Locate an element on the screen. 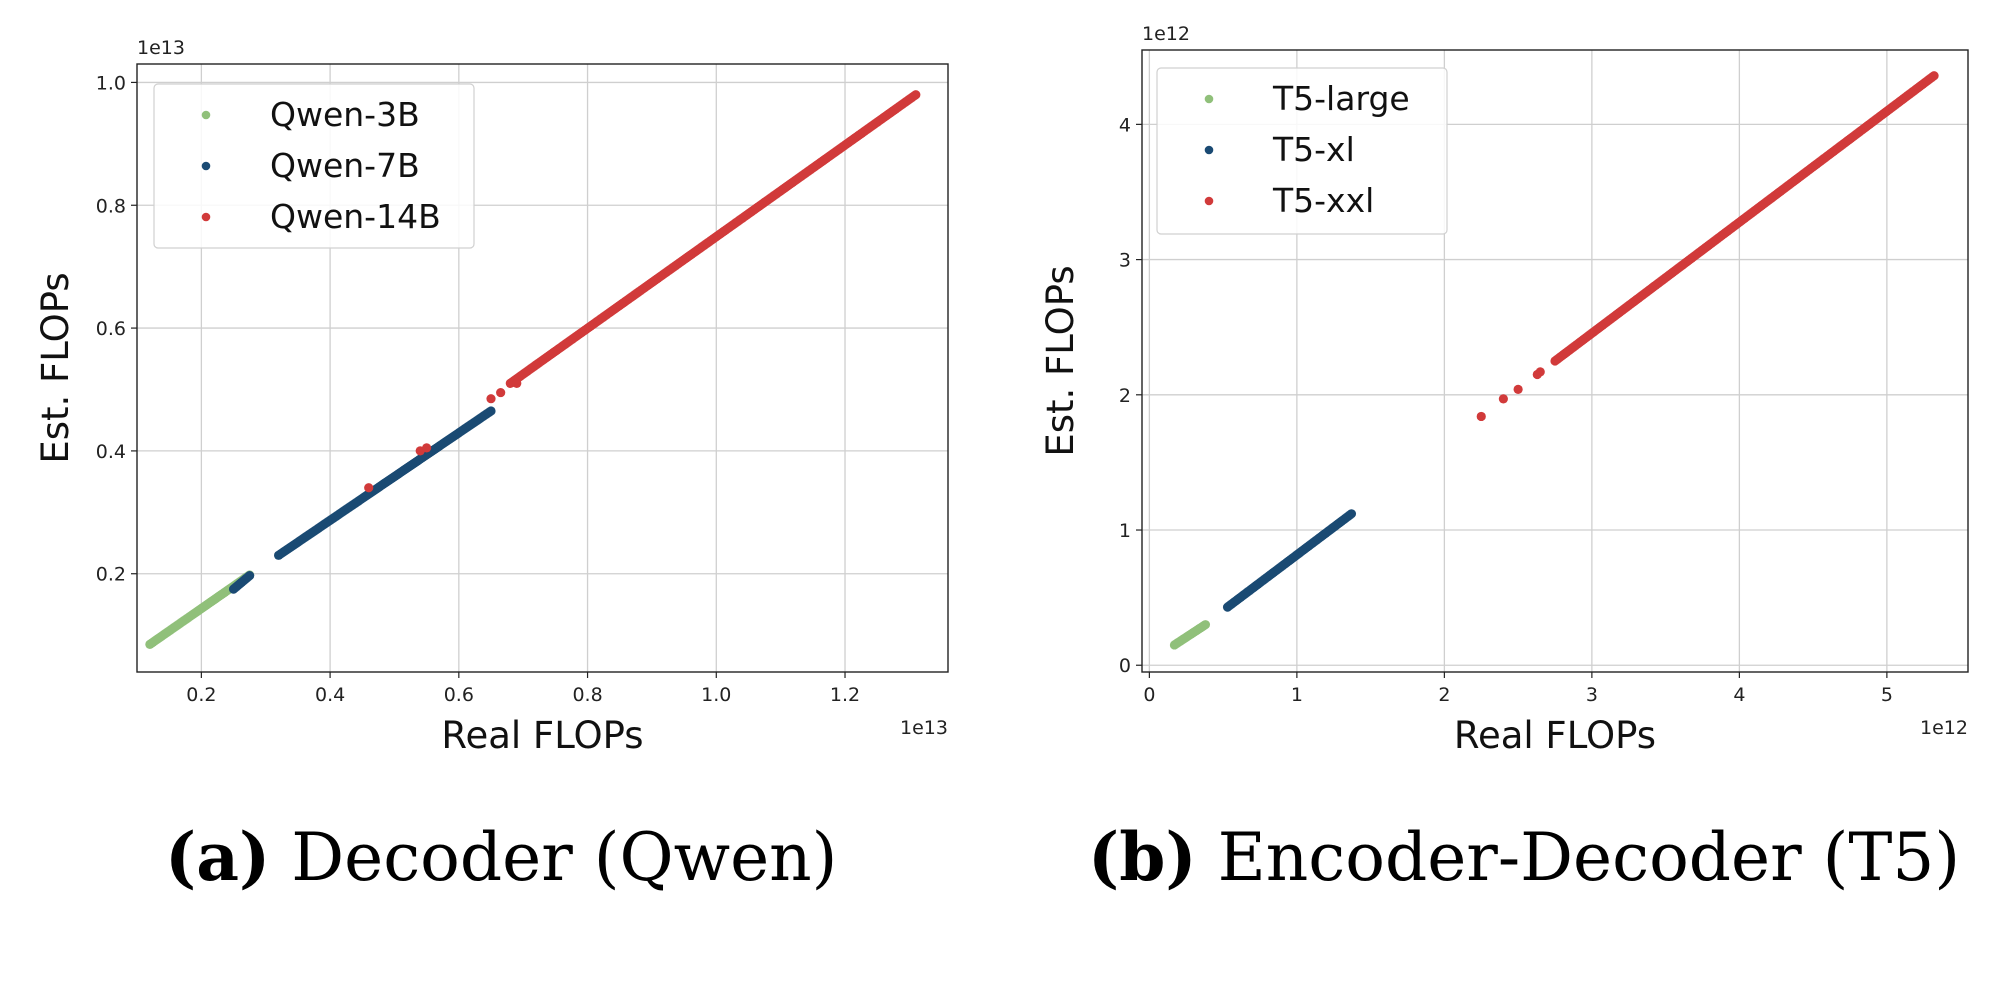 Image resolution: width=1998 pixels, height=1004 pixels. x-tick-label: 0 is located at coordinates (1149, 695).